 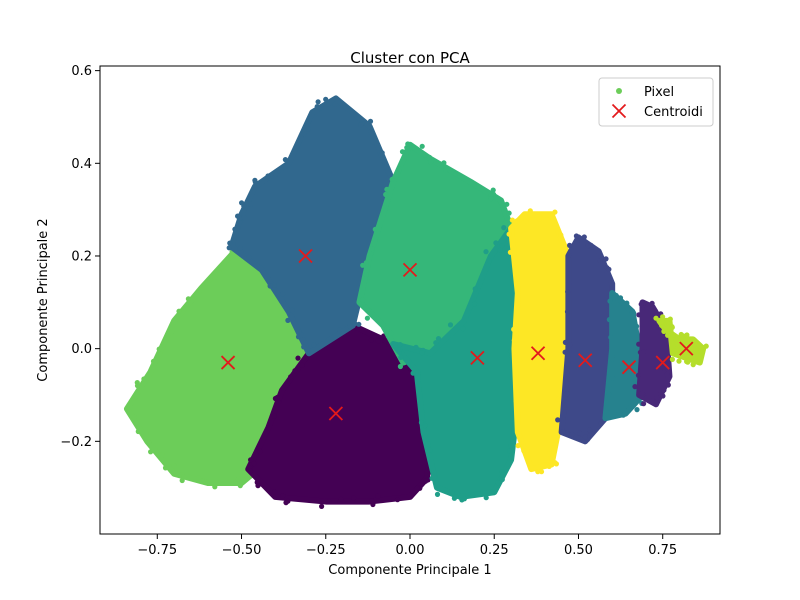 I want to click on legend-label-centroidi: Centroidi, so click(x=673, y=112).